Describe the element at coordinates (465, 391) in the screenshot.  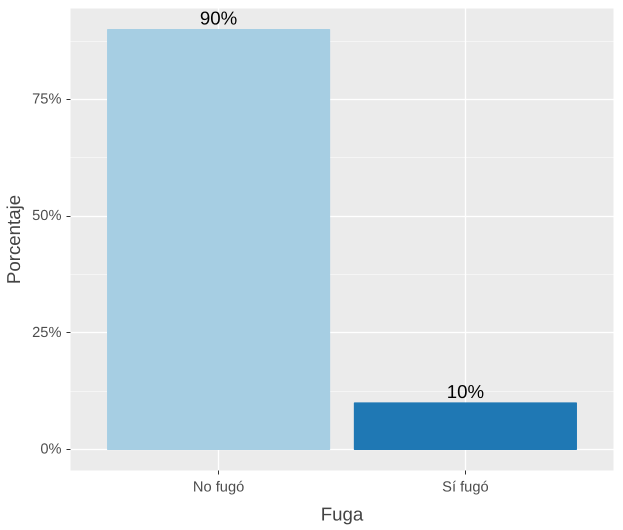
I see `data-label: 10%` at that location.